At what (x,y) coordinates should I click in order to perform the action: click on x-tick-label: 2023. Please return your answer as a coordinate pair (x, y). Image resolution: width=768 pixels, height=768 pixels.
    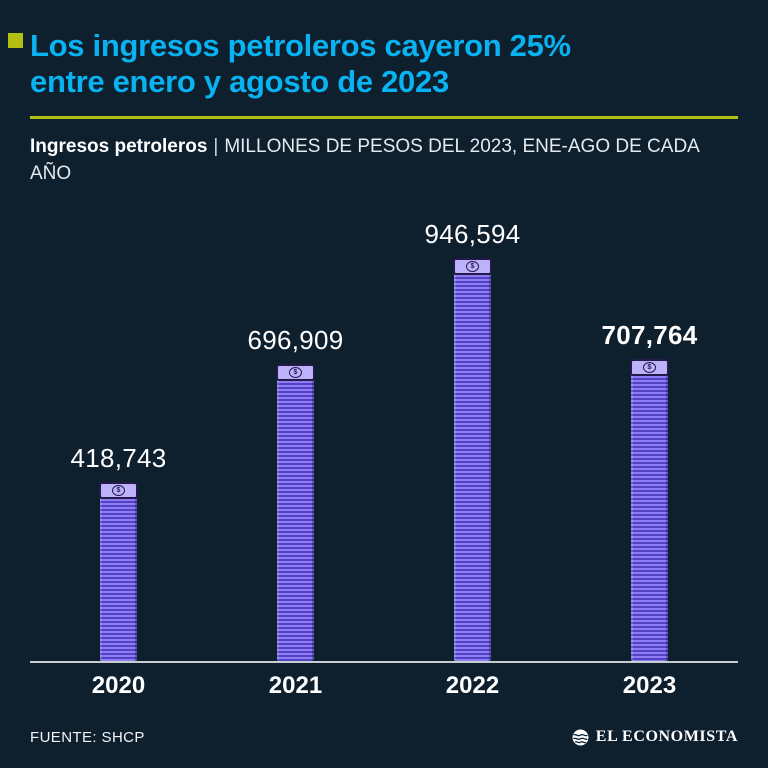
    Looking at the image, I should click on (649, 685).